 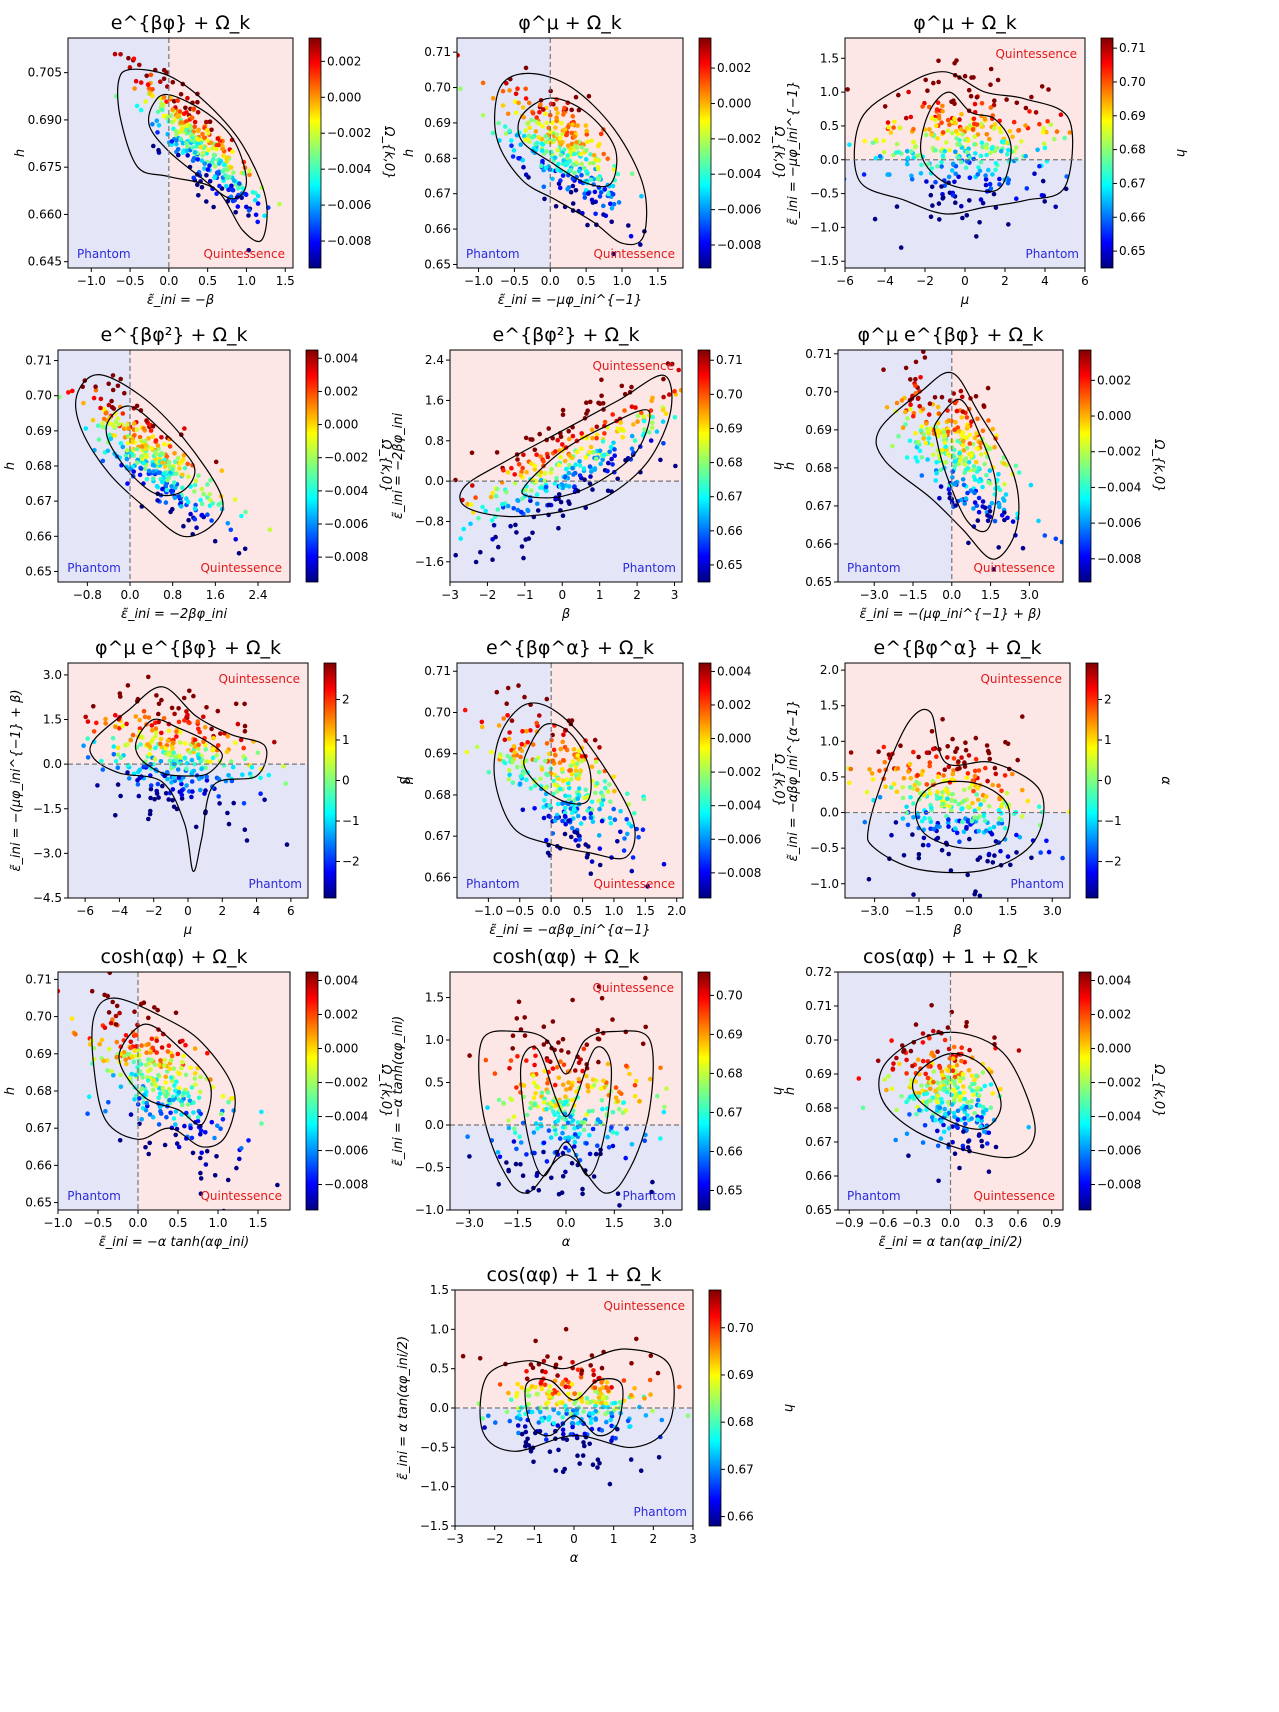 What do you see at coordinates (469, 1223) in the screenshot?
I see `x-tick-label: −3.0` at bounding box center [469, 1223].